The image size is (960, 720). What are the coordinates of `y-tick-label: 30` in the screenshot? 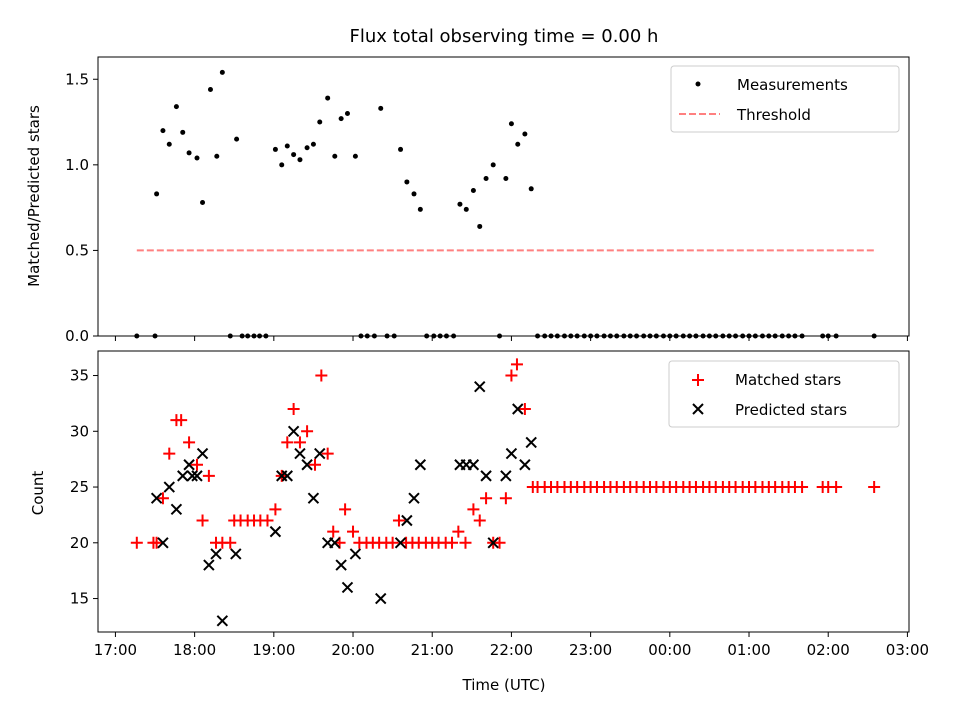 It's located at (79, 431).